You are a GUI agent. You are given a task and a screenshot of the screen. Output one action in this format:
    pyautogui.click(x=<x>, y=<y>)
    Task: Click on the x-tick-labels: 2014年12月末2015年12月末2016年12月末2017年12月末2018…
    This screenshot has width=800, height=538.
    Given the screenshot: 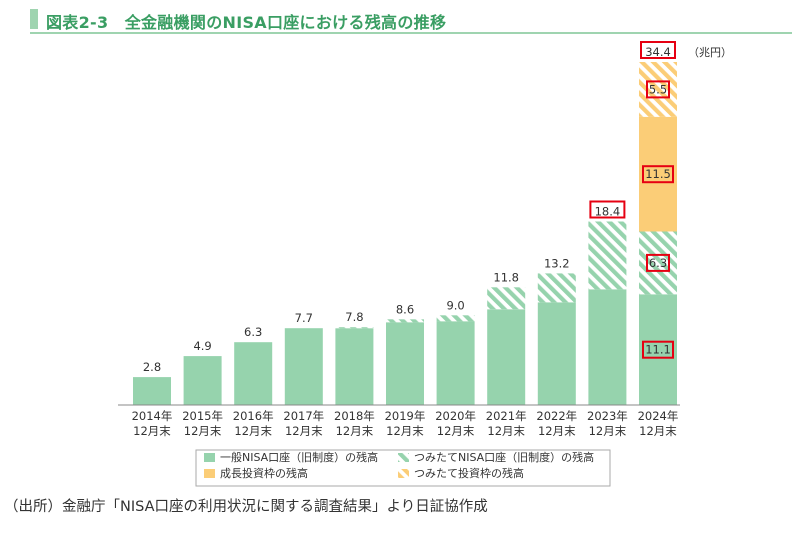 What is the action you would take?
    pyautogui.click(x=405, y=423)
    